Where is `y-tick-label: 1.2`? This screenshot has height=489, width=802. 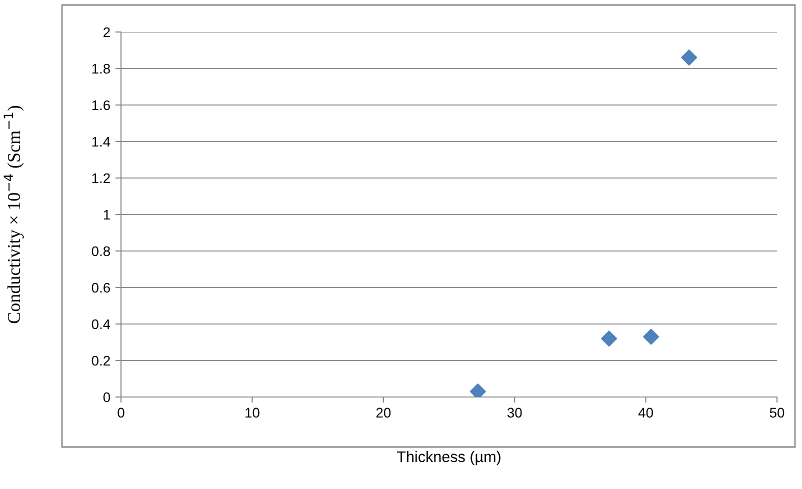 y-tick-label: 1.2 is located at coordinates (101, 178).